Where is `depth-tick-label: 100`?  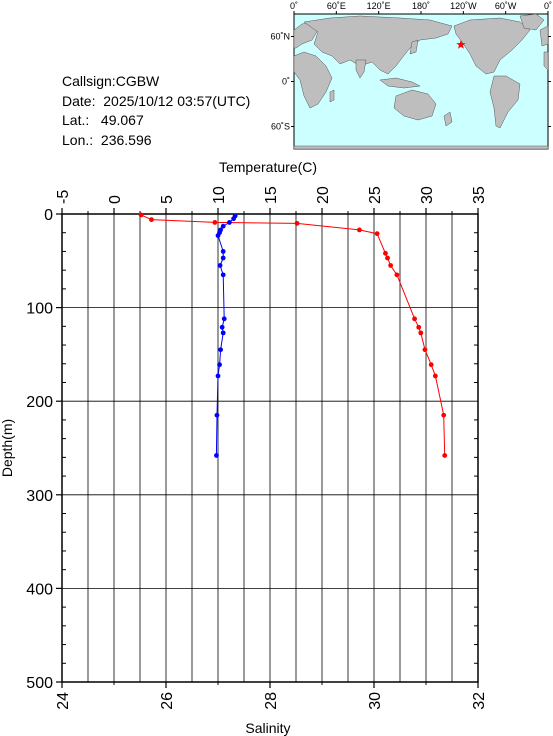 depth-tick-label: 100 is located at coordinates (39, 309).